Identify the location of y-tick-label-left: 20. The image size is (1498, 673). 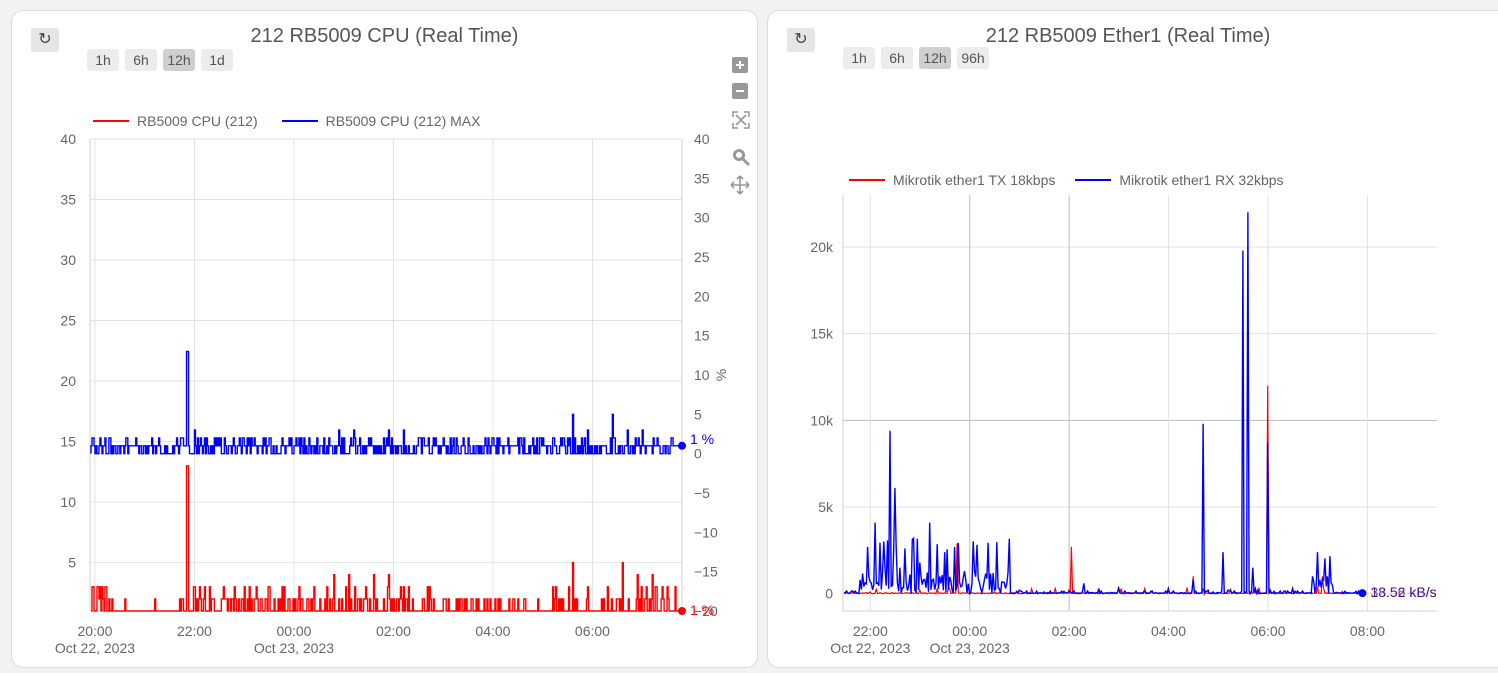
(68, 381).